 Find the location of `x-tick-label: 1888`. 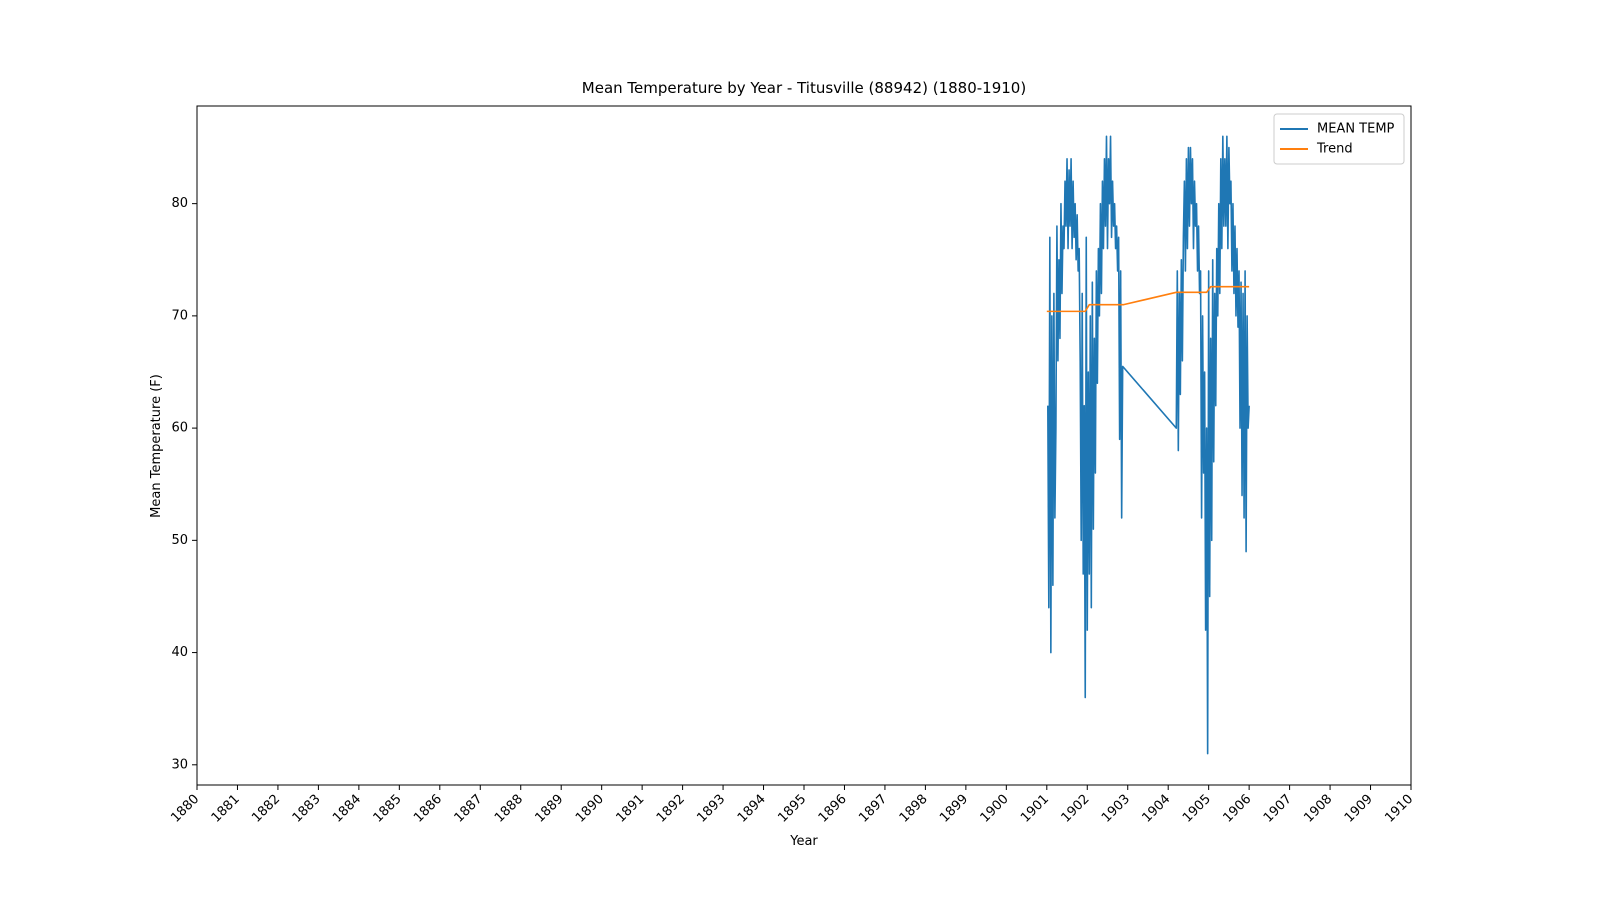

x-tick-label: 1888 is located at coordinates (509, 809).